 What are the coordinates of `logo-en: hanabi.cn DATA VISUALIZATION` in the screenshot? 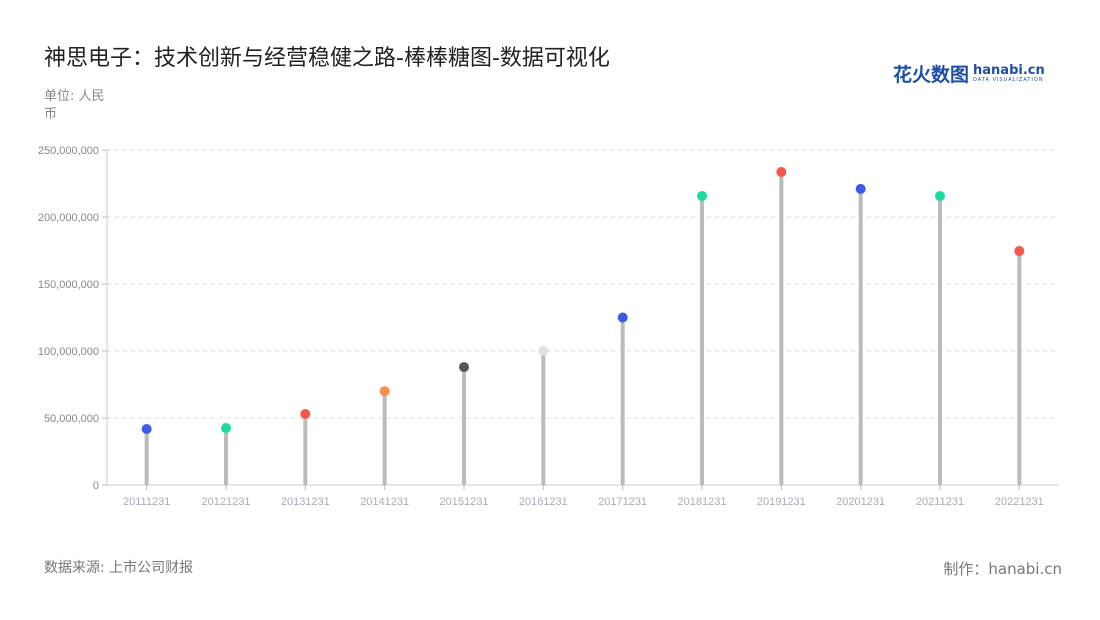 It's located at (1009, 73).